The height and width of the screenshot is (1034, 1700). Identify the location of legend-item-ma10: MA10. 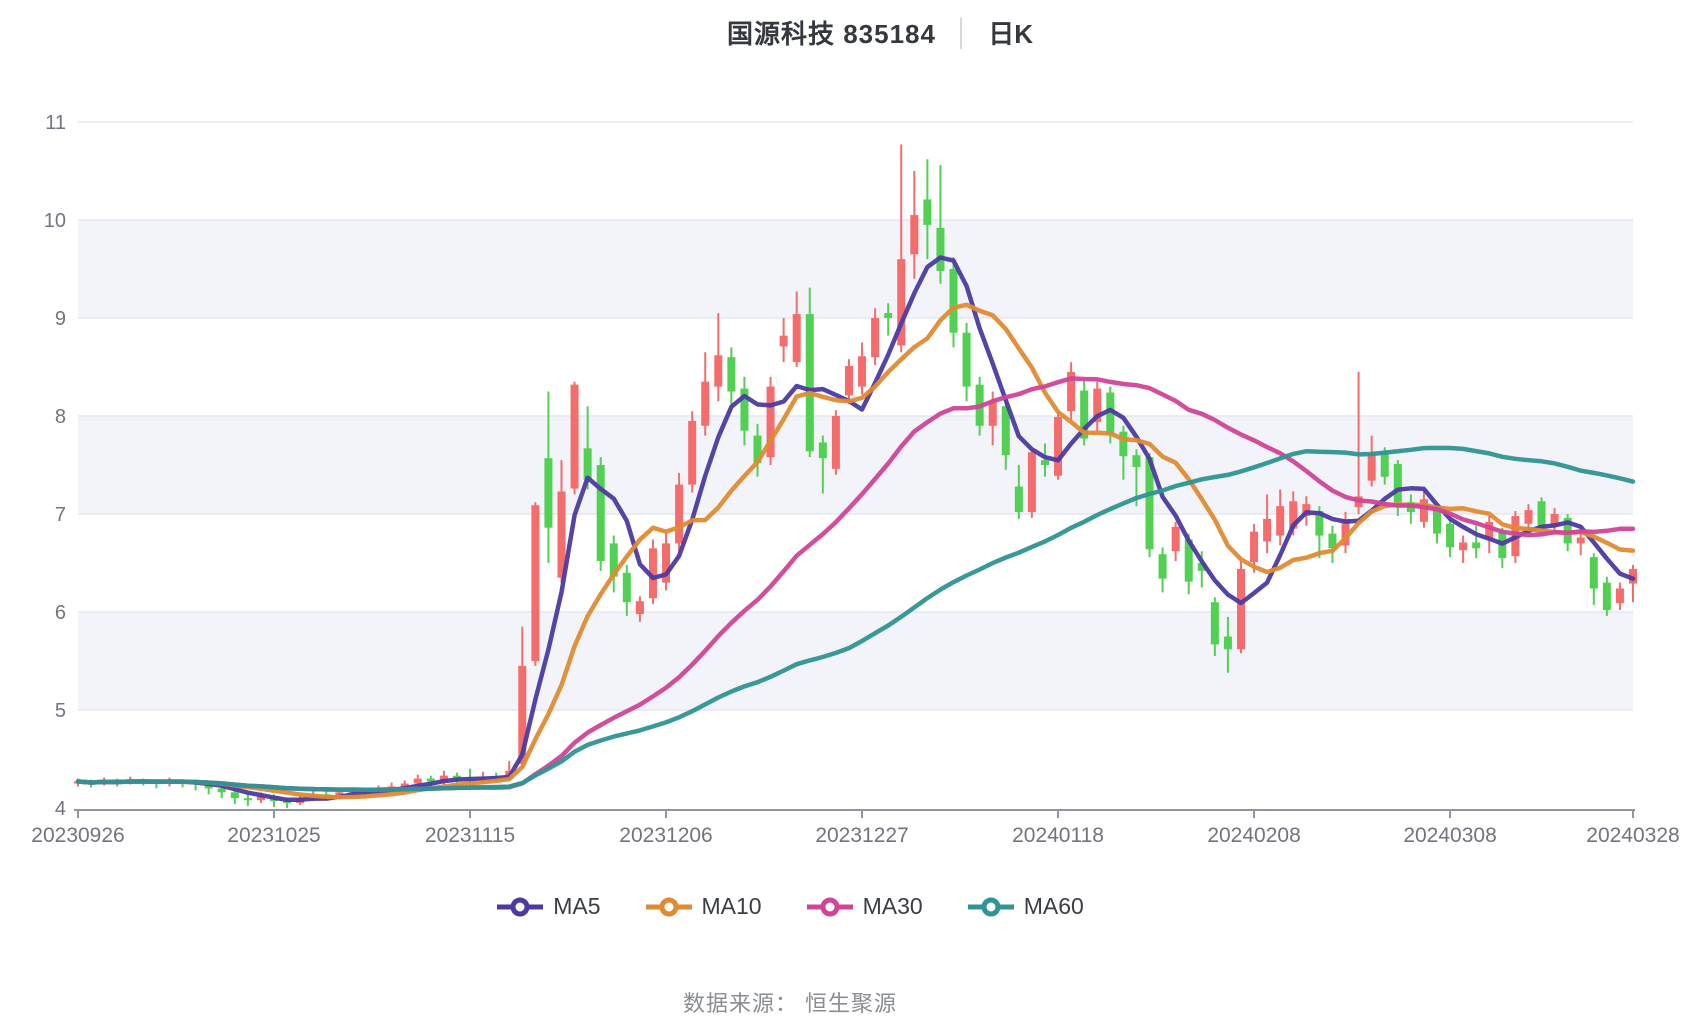
(703, 906).